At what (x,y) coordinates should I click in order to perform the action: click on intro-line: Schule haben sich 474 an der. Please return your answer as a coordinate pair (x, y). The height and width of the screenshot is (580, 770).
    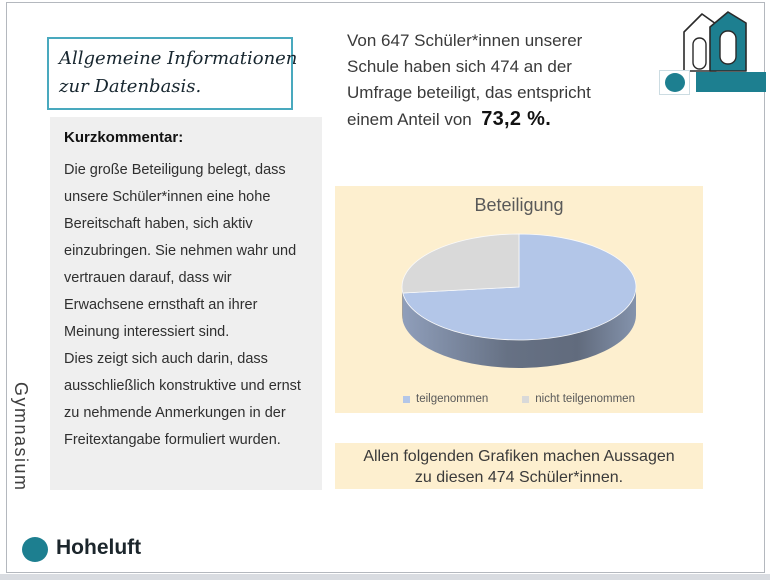
    Looking at the image, I should click on (459, 66).